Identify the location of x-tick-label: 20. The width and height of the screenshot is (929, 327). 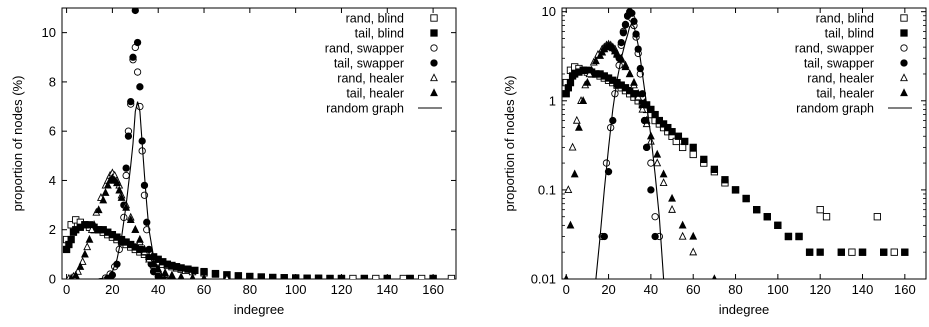
(112, 289).